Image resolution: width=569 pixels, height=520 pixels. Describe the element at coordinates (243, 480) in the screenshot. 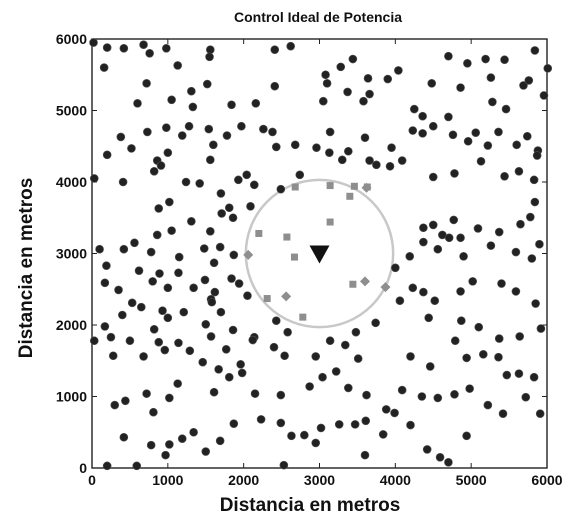

I see `x-tick-label: 2000` at that location.